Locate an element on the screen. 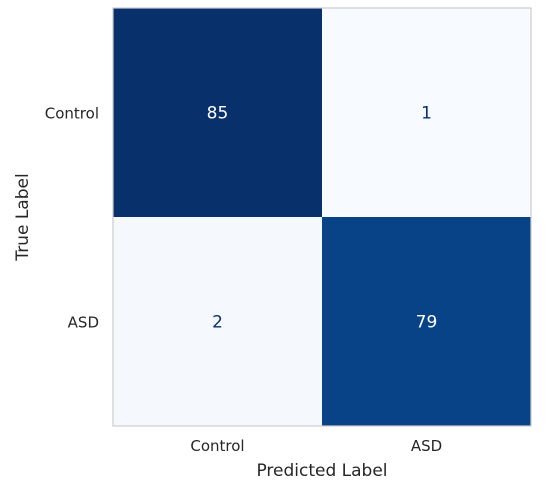  cell-value-label: 1 is located at coordinates (426, 114).